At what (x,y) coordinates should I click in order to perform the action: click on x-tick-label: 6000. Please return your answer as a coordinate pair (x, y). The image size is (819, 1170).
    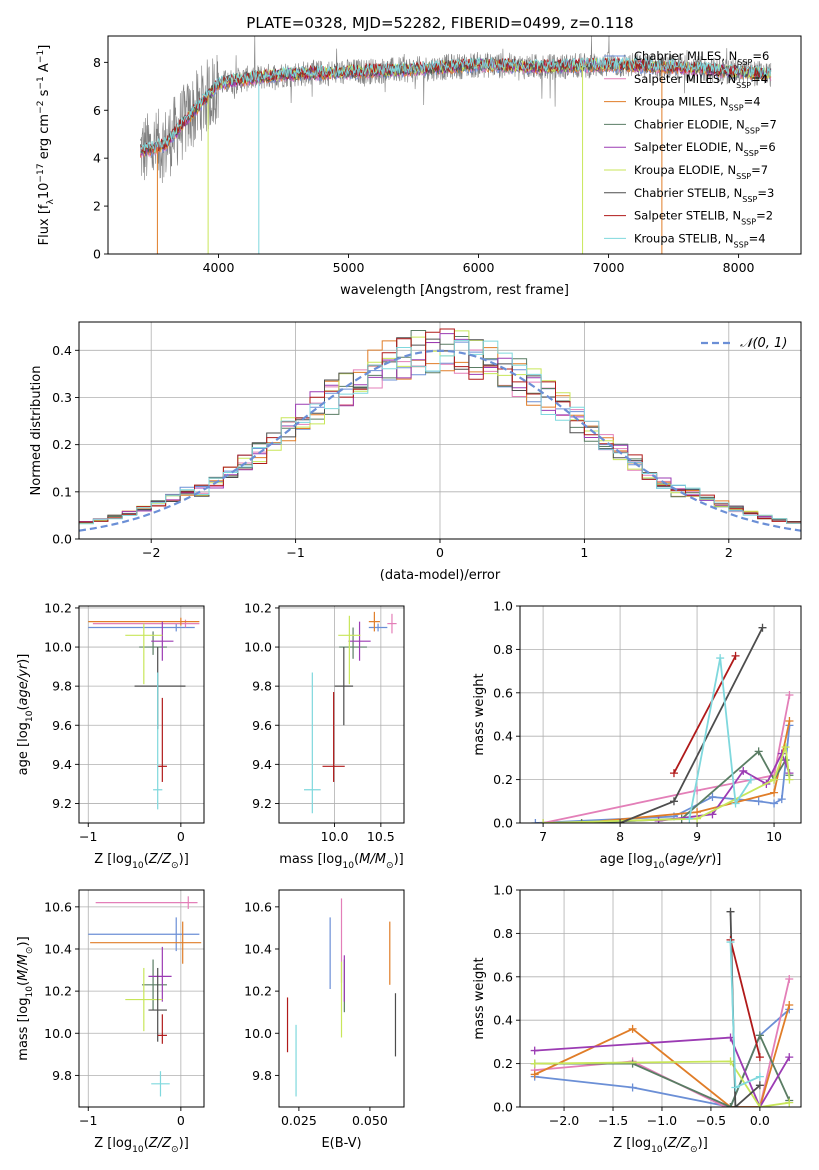
    Looking at the image, I should click on (479, 267).